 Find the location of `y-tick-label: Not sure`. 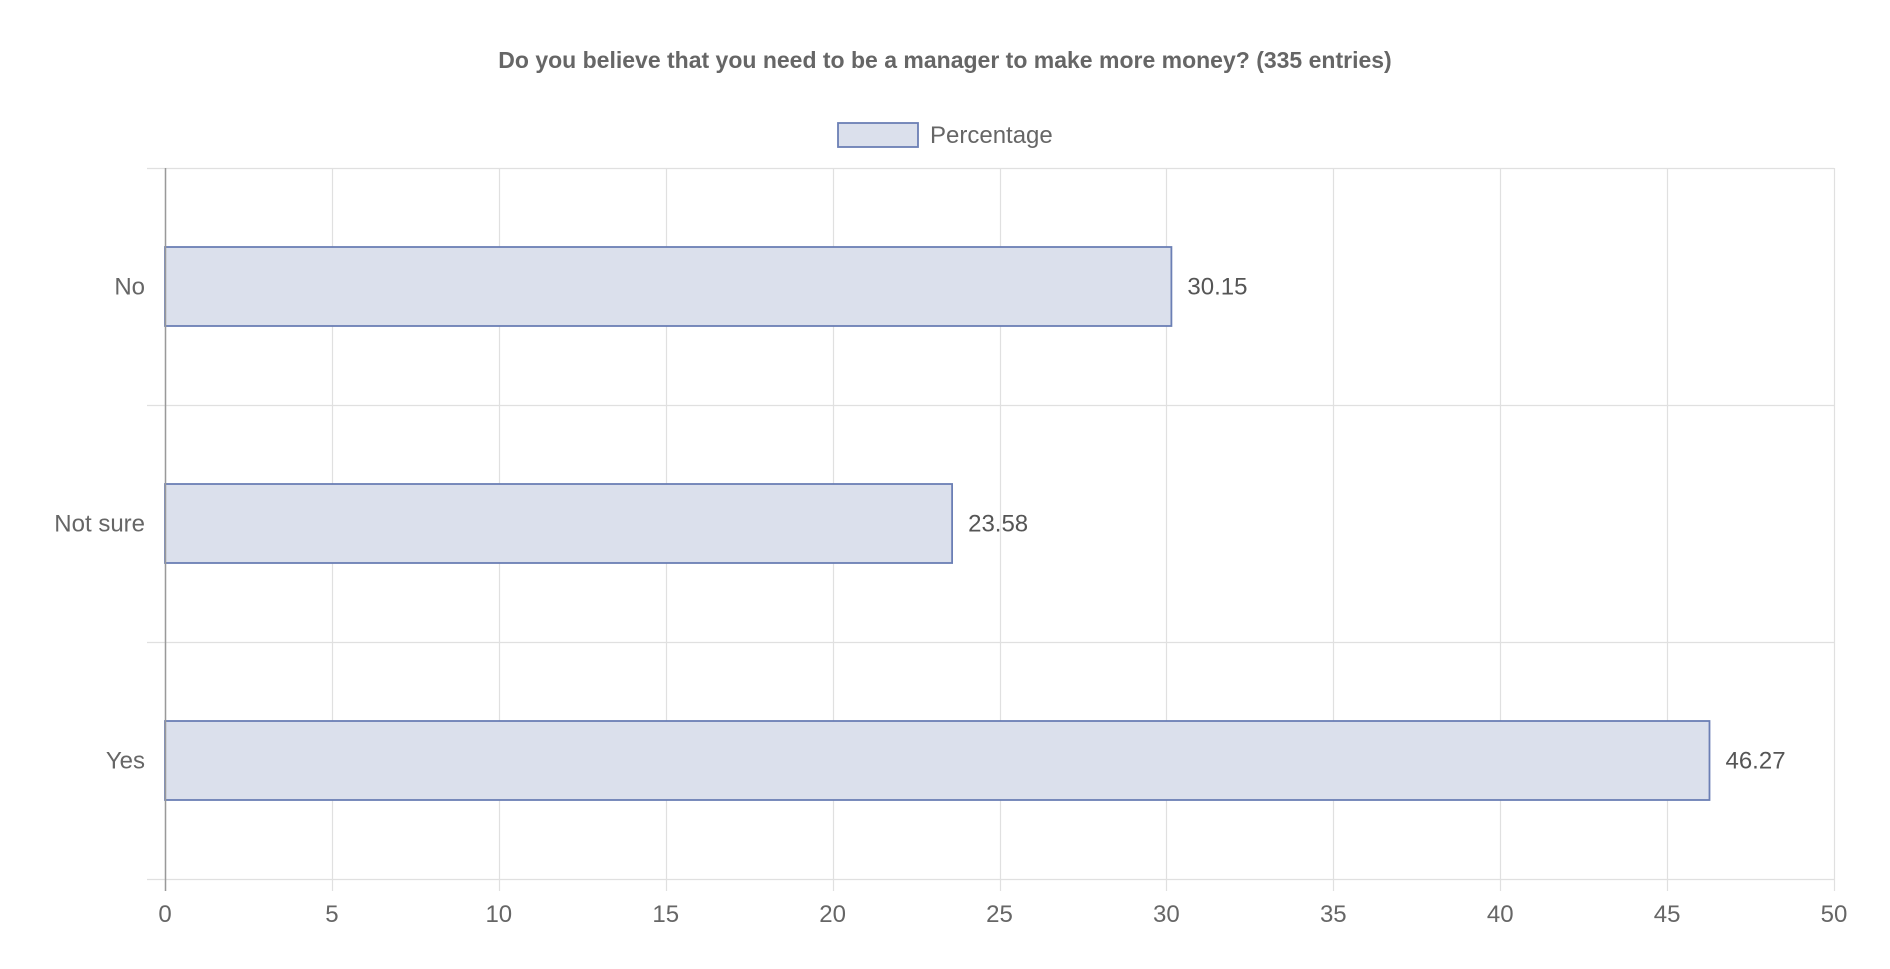

y-tick-label: Not sure is located at coordinates (99, 524).